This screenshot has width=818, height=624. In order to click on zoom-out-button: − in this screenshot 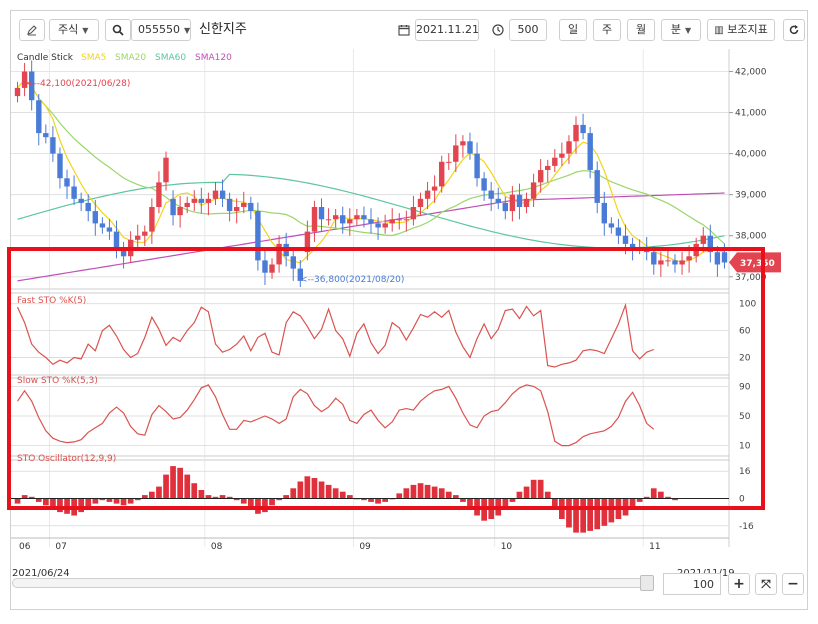, I will do `click(793, 584)`.